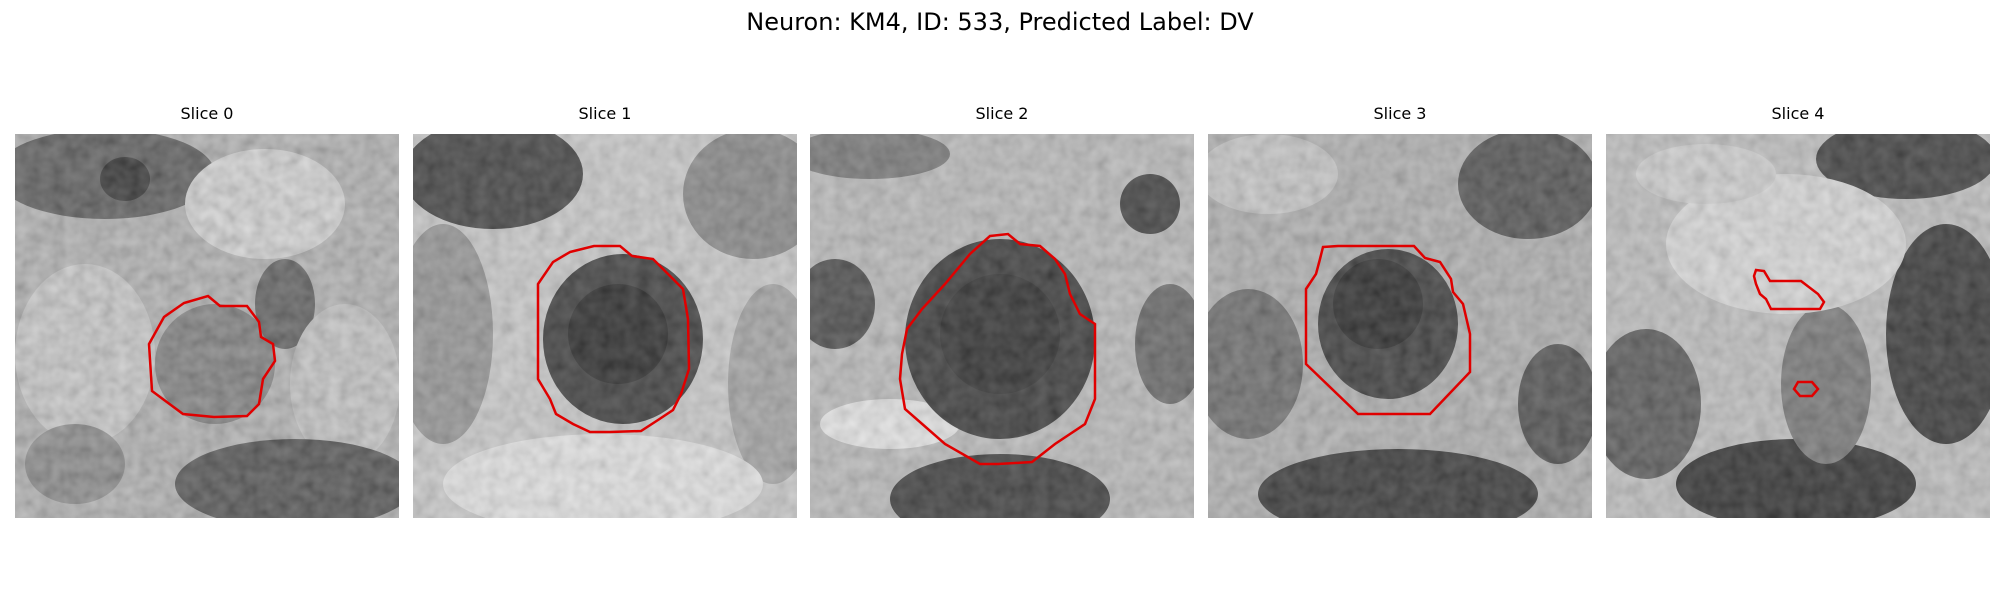  What do you see at coordinates (1400, 113) in the screenshot?
I see `slice-title: Slice 3` at bounding box center [1400, 113].